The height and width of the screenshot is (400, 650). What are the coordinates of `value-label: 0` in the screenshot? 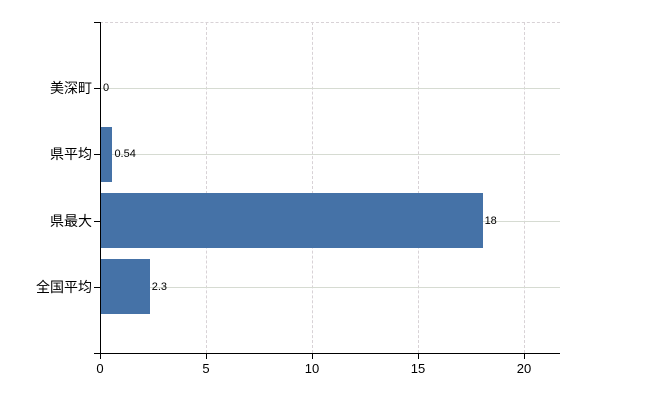 It's located at (106, 88).